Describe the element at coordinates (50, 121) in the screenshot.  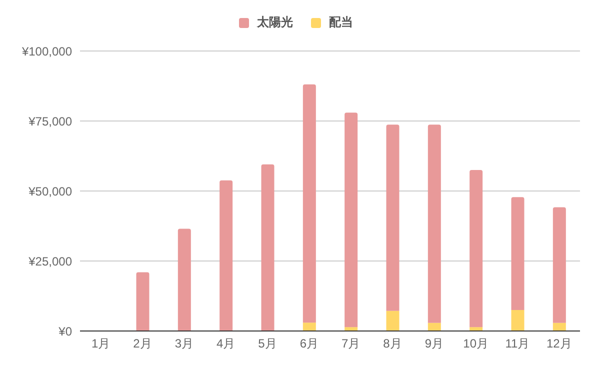
I see `y-tick-label: ¥75,000` at that location.